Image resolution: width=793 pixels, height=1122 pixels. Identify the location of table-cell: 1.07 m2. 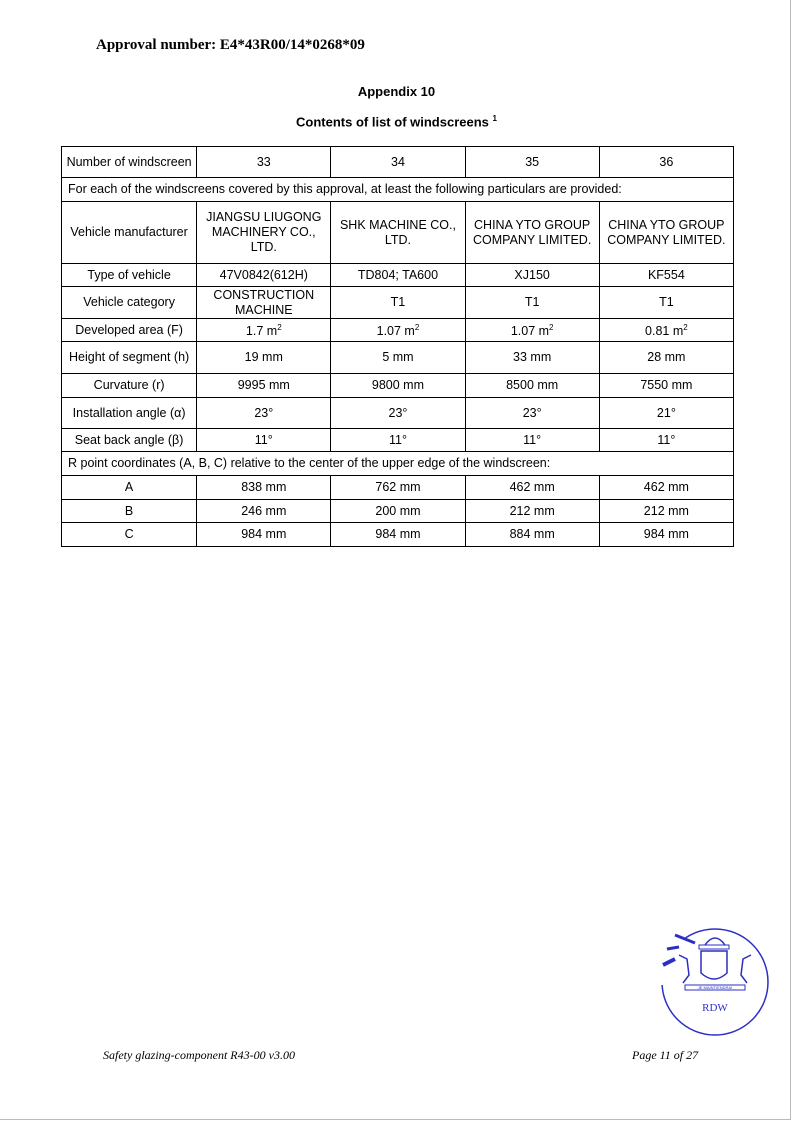
(398, 330).